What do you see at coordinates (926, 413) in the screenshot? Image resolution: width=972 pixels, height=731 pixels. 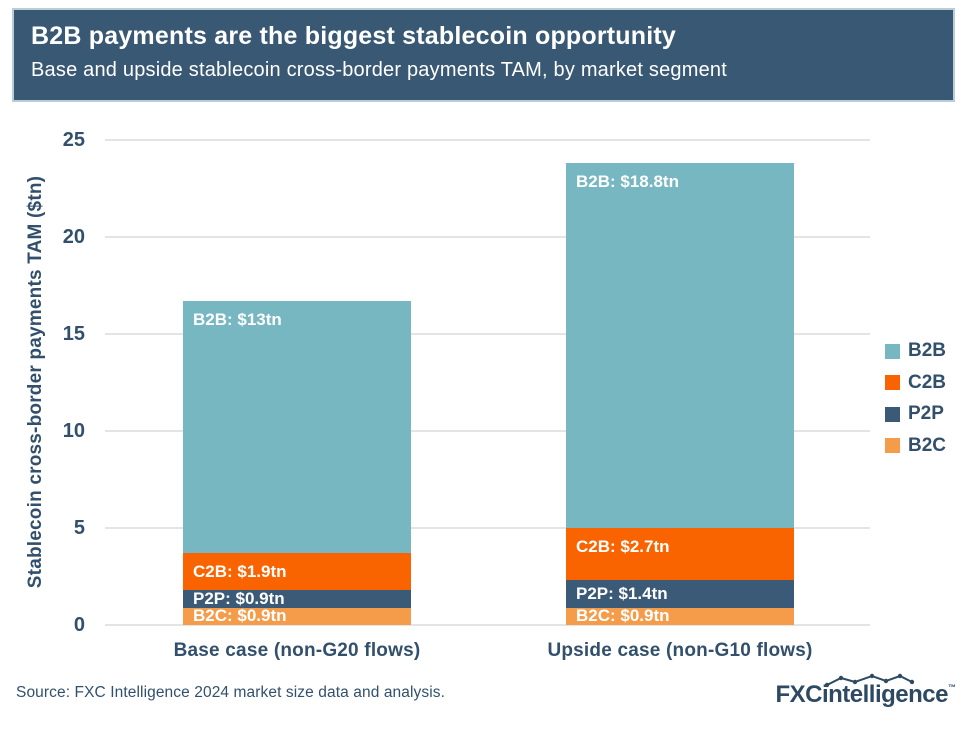 I see `legend-label-p2p: P2P` at bounding box center [926, 413].